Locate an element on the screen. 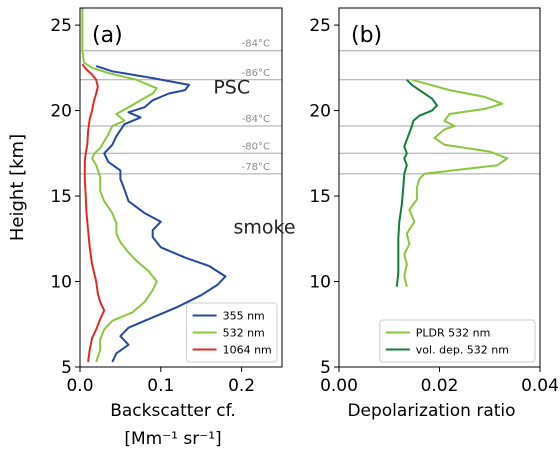 The width and height of the screenshot is (560, 455). x-tick-label: 0.04 is located at coordinates (540, 386).